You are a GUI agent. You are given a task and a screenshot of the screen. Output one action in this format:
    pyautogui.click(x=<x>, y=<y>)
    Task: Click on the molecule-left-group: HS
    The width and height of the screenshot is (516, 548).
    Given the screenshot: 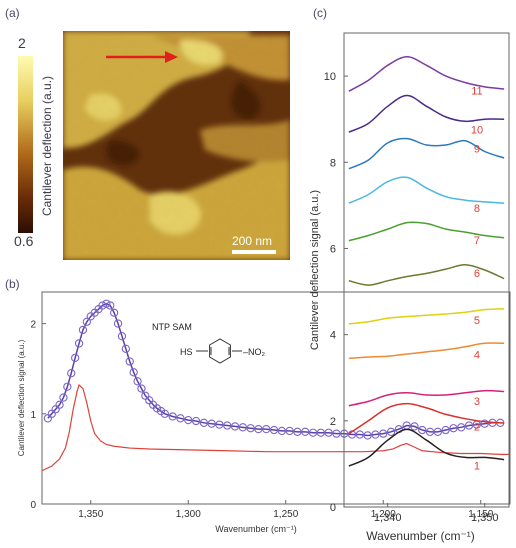 What is the action you would take?
    pyautogui.click(x=186, y=352)
    